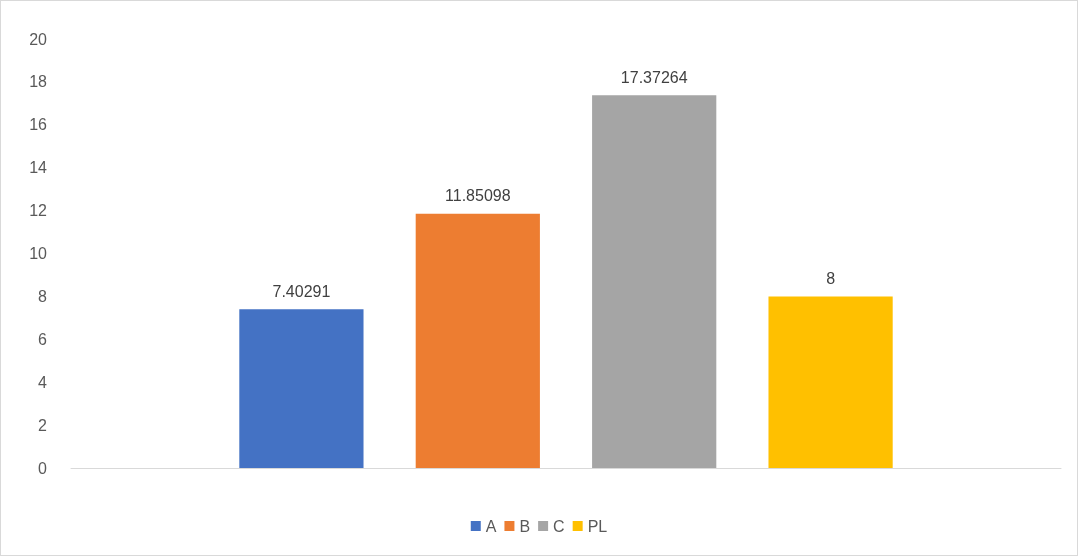 This screenshot has height=556, width=1078. What do you see at coordinates (597, 526) in the screenshot?
I see `legend-label: PL` at bounding box center [597, 526].